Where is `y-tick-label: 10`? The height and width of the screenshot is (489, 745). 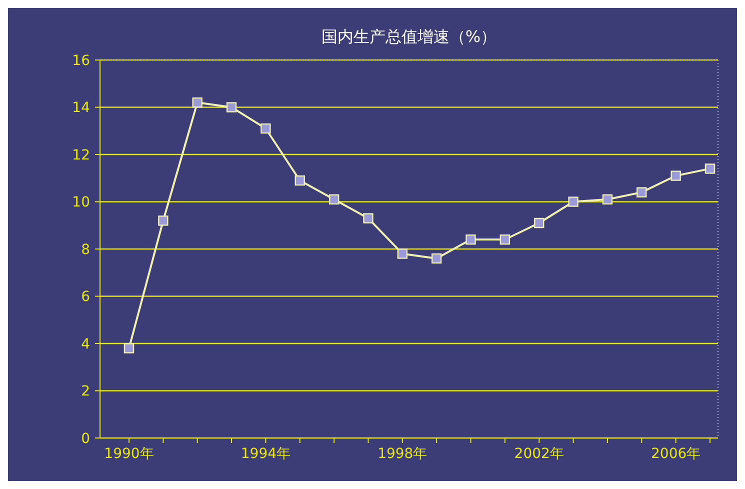 y-tick-label: 10 is located at coordinates (81, 202).